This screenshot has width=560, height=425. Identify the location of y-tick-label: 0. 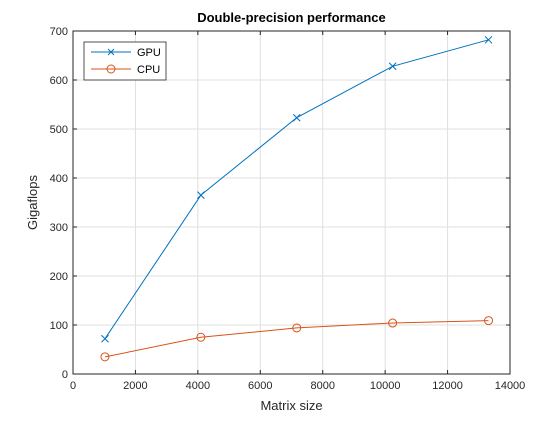
(65, 375).